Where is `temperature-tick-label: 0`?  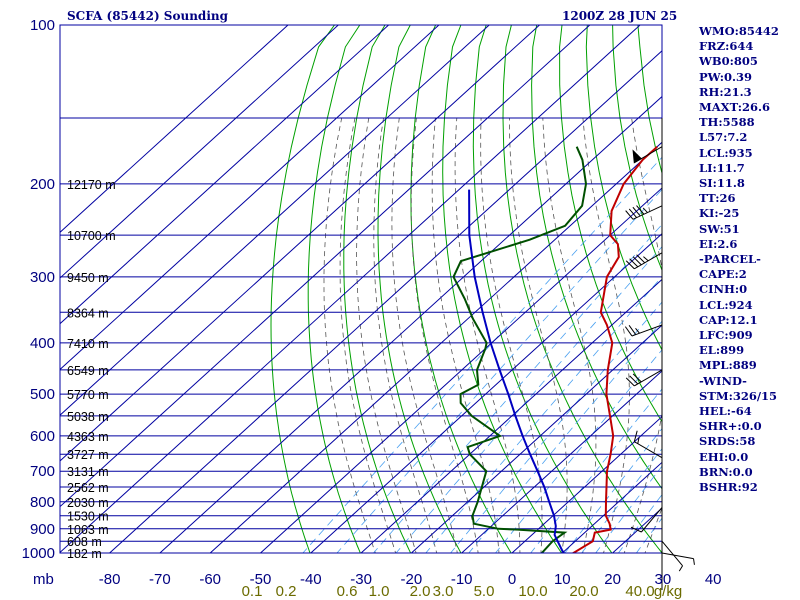
temperature-tick-label: 0 is located at coordinates (512, 579).